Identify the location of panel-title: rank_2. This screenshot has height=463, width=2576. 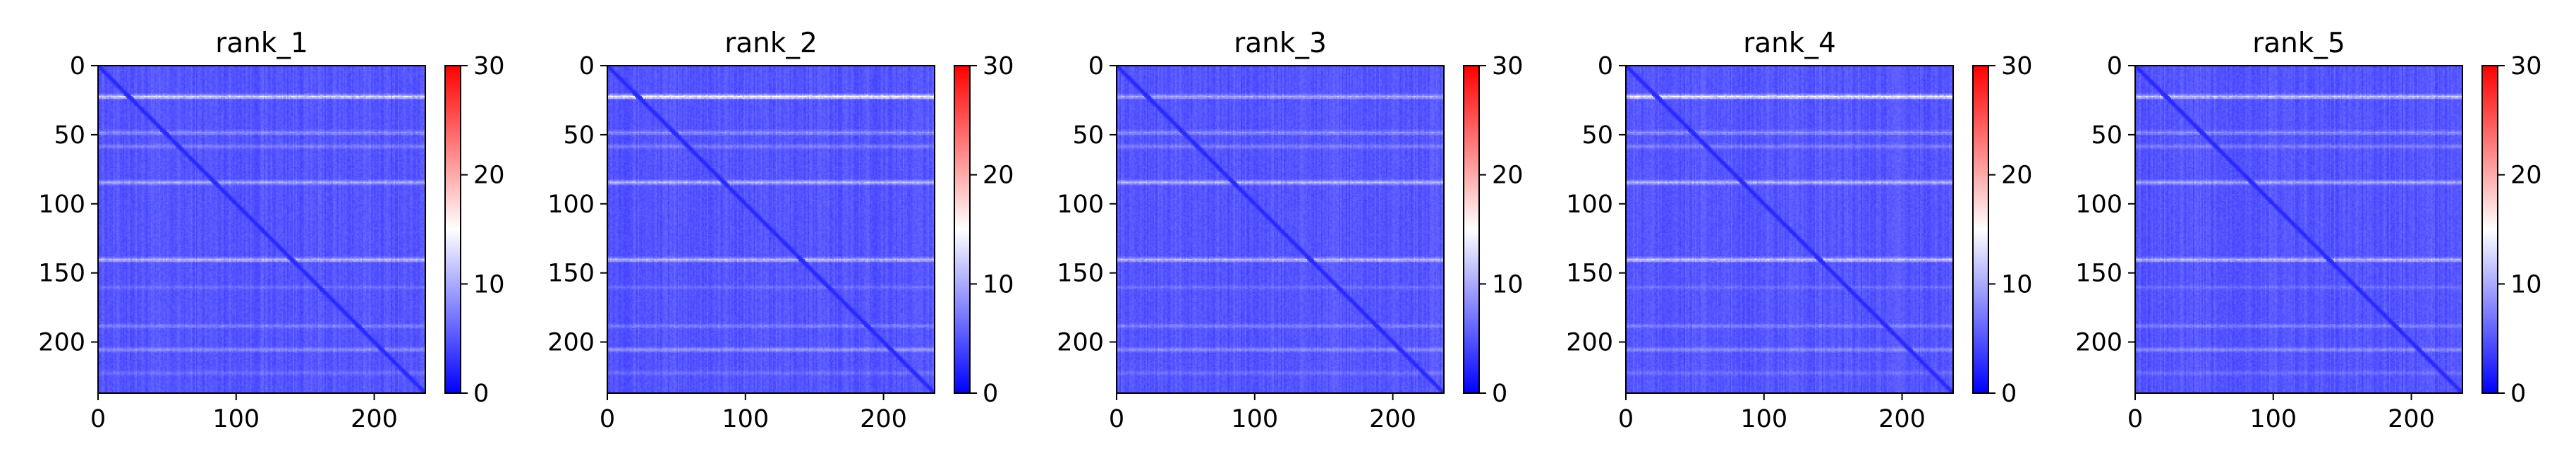
(771, 43).